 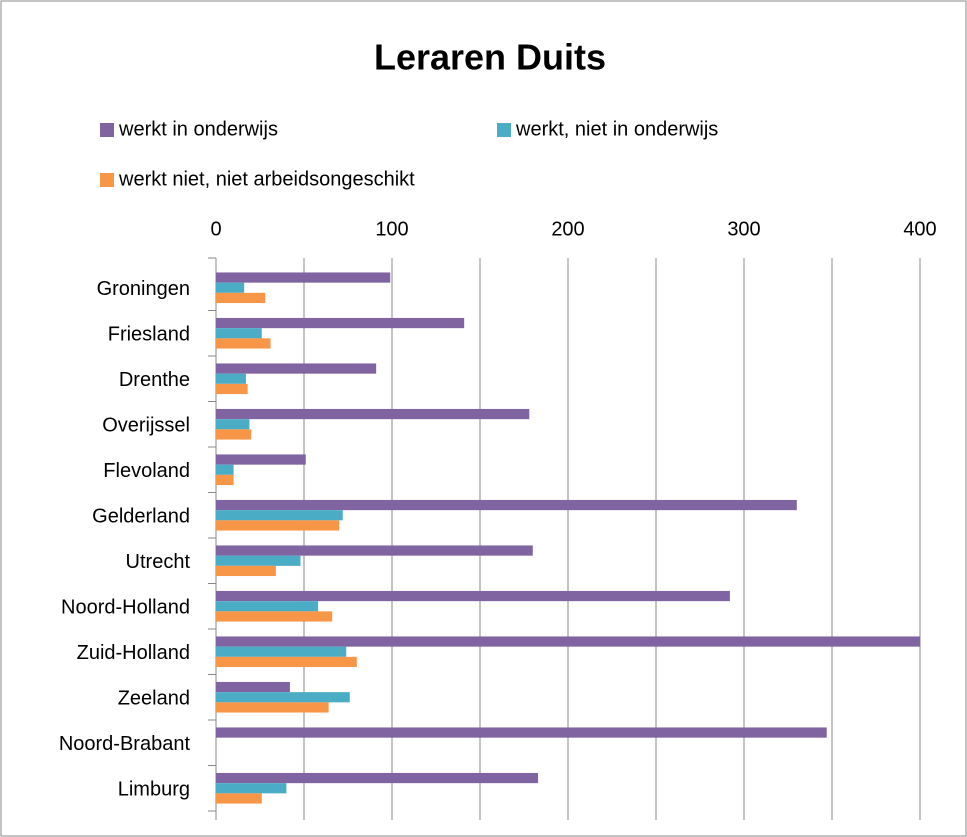 I want to click on x-tick-label: 100, so click(x=391, y=229).